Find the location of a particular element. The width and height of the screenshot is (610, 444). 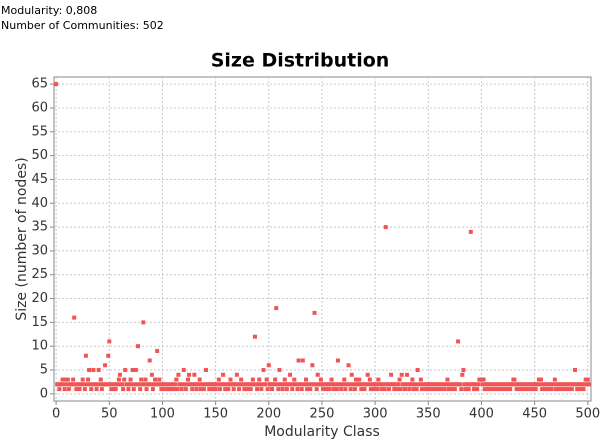

x-tick-label: 200 is located at coordinates (268, 414).